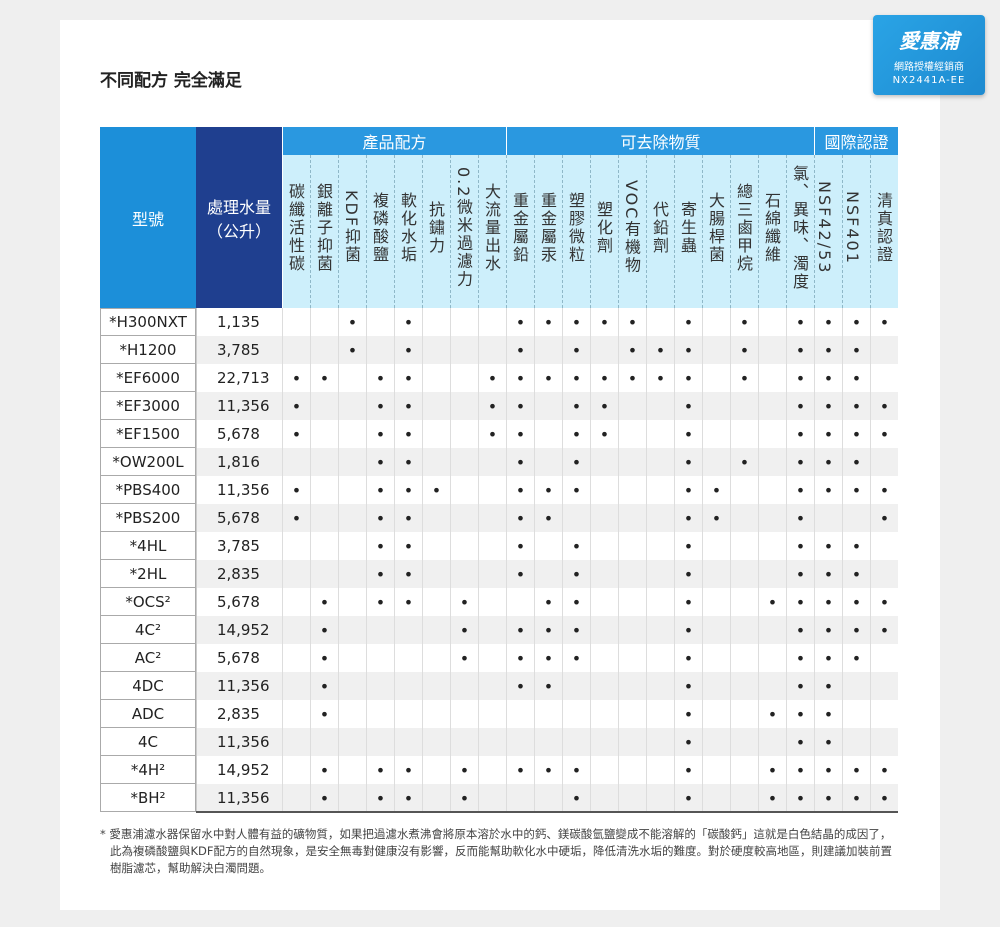  Describe the element at coordinates (148, 602) in the screenshot. I see `model-cell: *OCS²` at that location.